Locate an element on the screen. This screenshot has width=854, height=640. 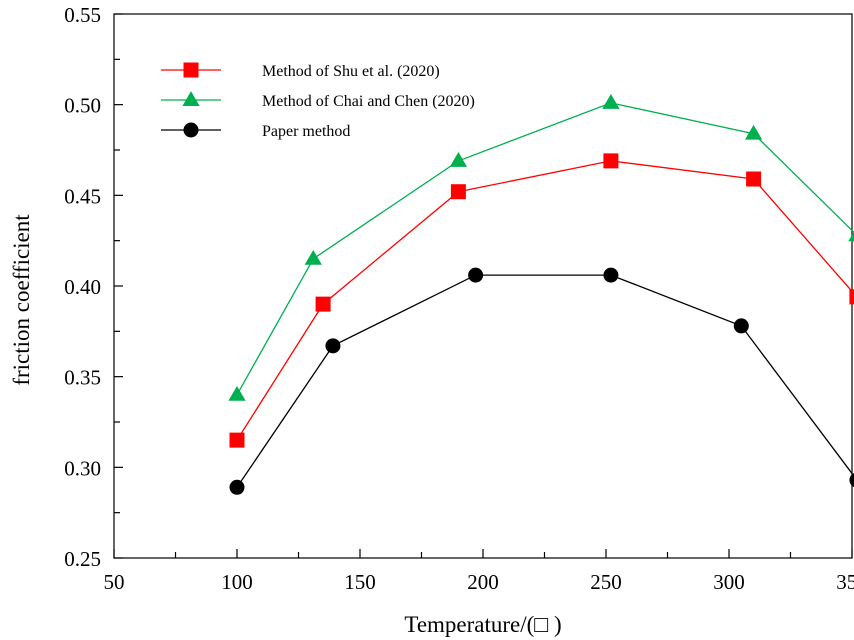
x-tick-label: 150 is located at coordinates (360, 582).